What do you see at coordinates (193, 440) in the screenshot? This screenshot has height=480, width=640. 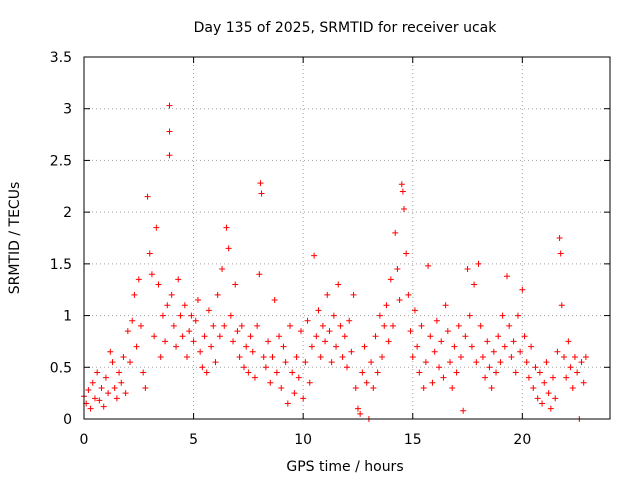 I see `x-tick-label: 5` at bounding box center [193, 440].